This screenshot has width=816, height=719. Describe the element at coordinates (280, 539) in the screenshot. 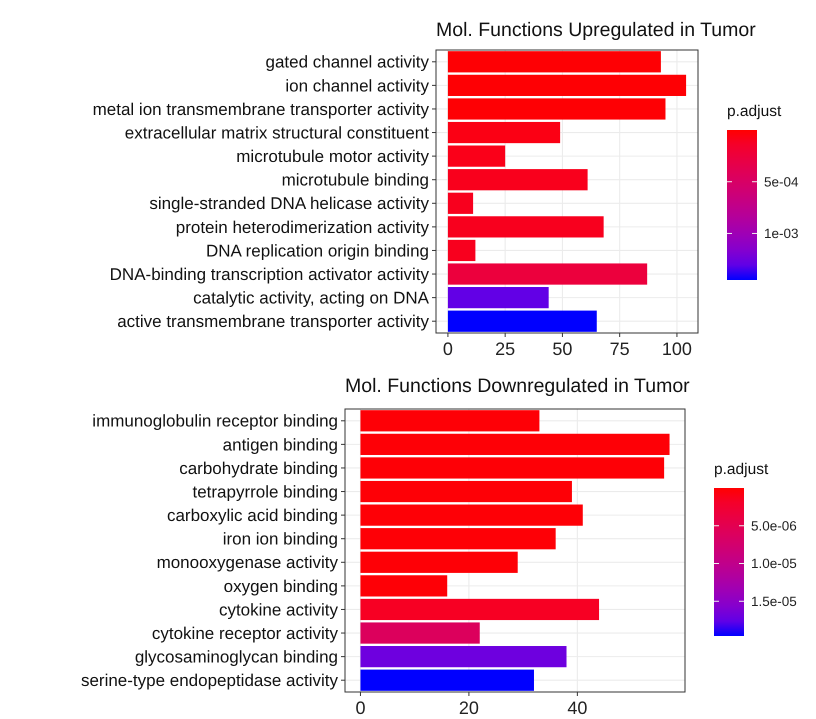

I see `y-tick-label: iron ion binding` at that location.